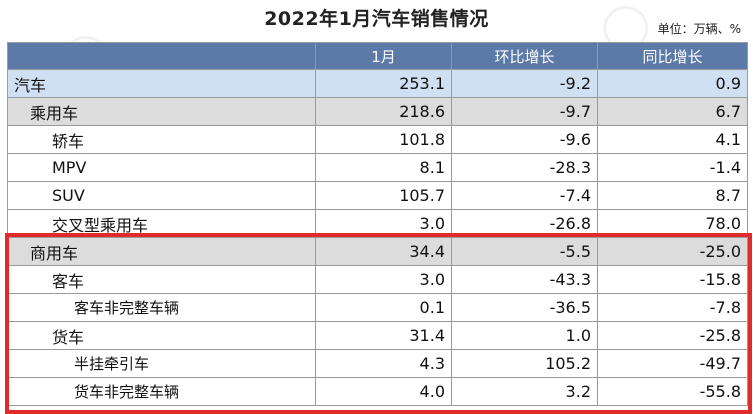 This screenshot has height=414, width=753. Describe the element at coordinates (383, 111) in the screenshot. I see `row-jan: 218.6` at that location.